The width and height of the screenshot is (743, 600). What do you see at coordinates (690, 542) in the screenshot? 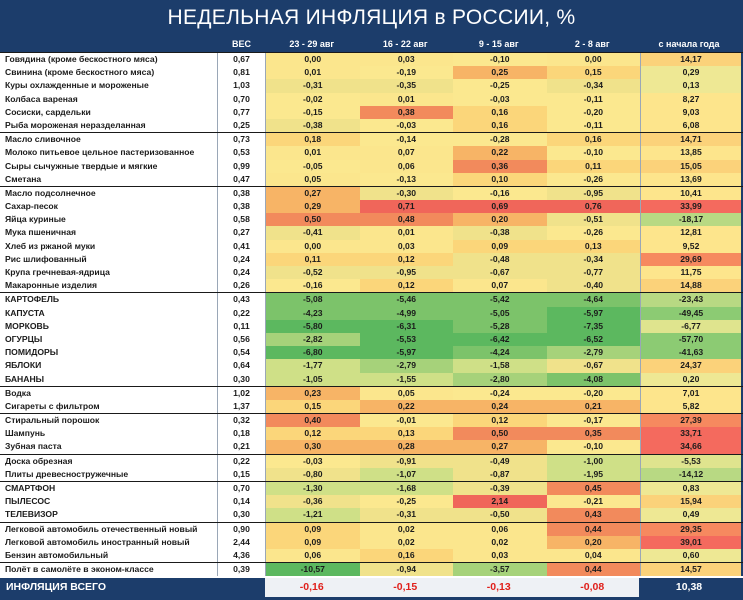
I see `row-value-ytd: 39,01` at bounding box center [690, 542].